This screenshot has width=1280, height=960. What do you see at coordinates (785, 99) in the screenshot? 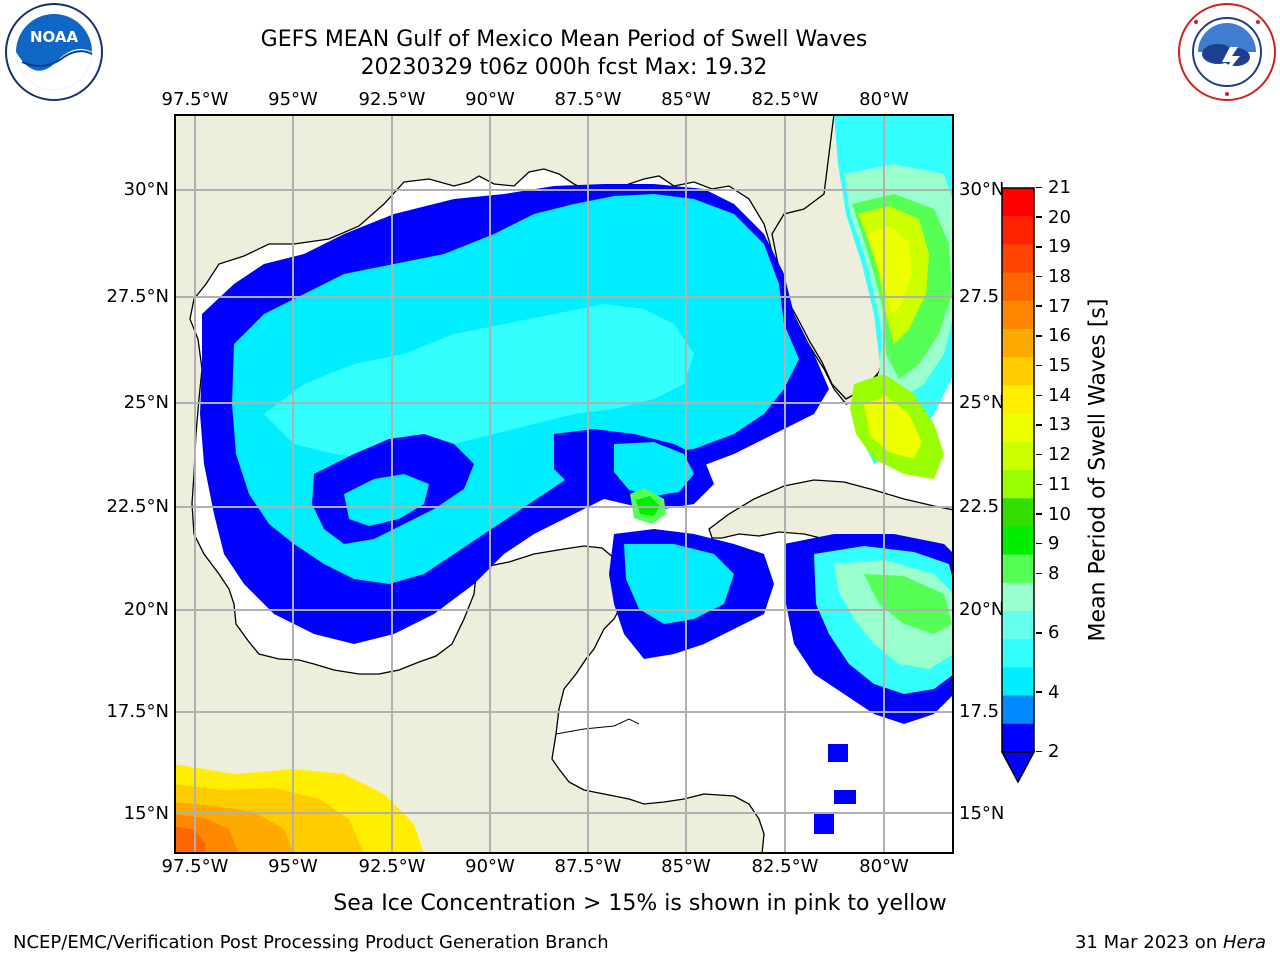
I see `lon-label-top-6: 82.5°W` at bounding box center [785, 99].